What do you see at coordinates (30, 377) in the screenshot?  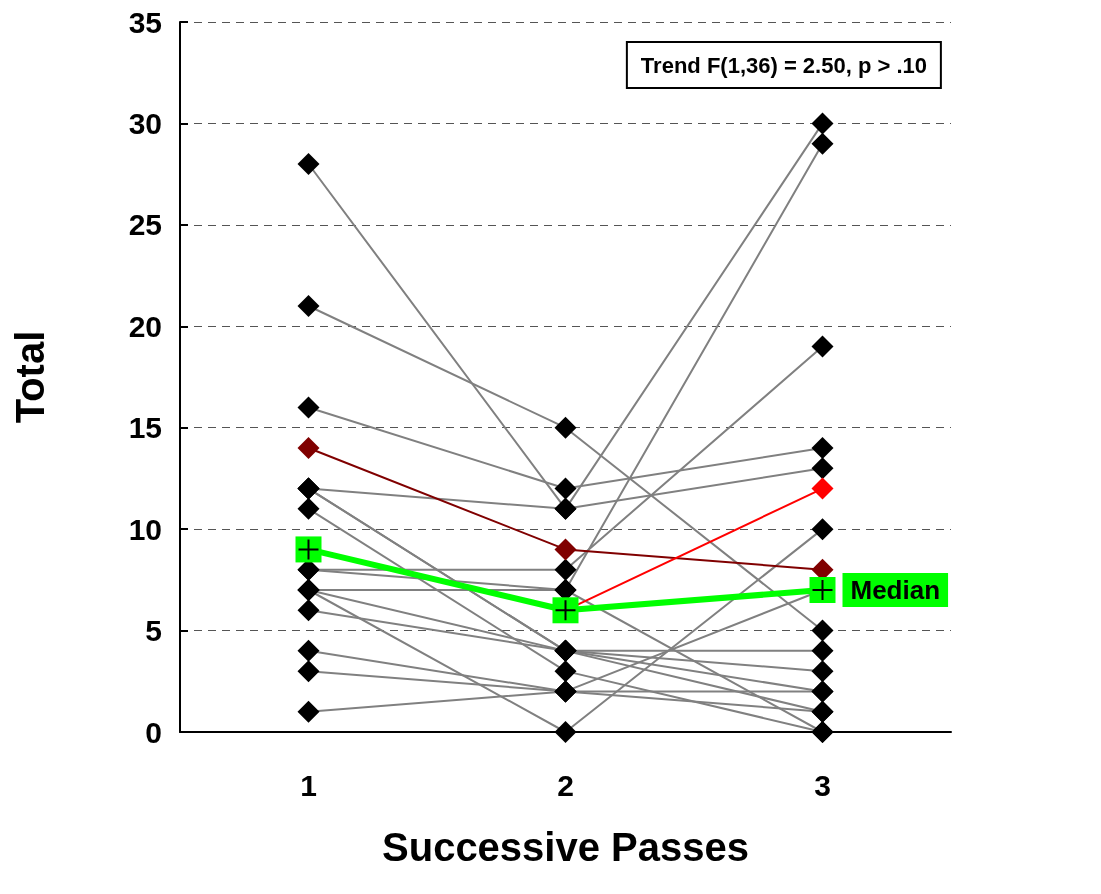 I see `y-axis-title: Total` at bounding box center [30, 377].